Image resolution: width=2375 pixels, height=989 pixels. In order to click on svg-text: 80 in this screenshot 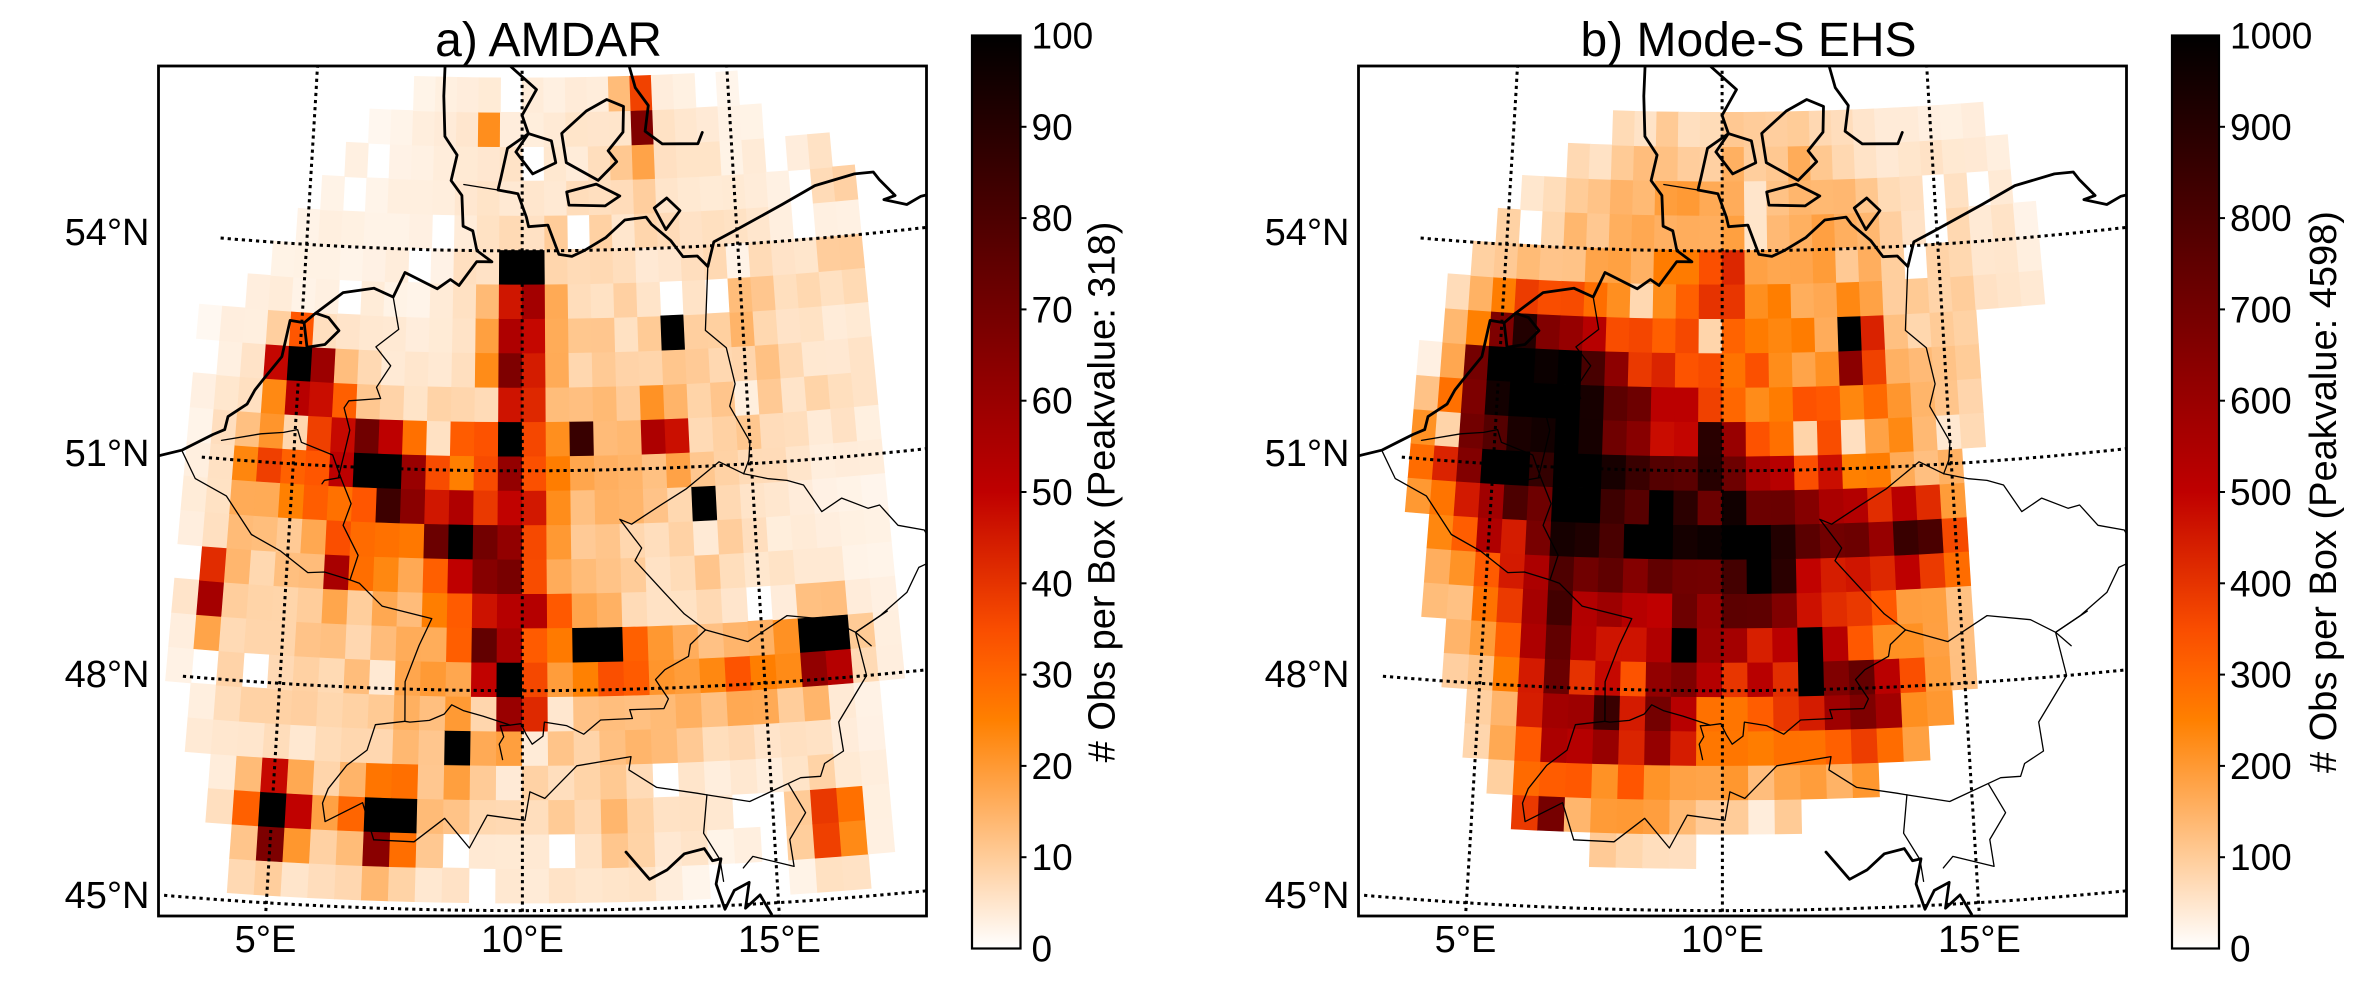, I will do `click(1052, 218)`.